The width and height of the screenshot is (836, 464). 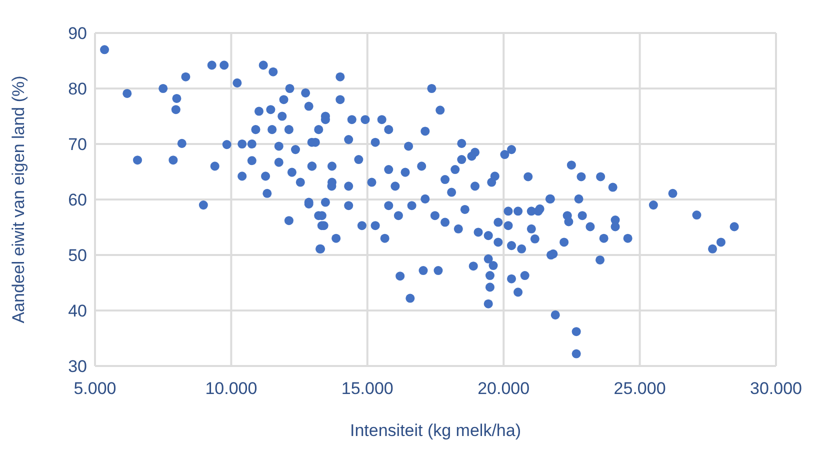 I want to click on y-tick-label: 40, so click(x=77, y=311).